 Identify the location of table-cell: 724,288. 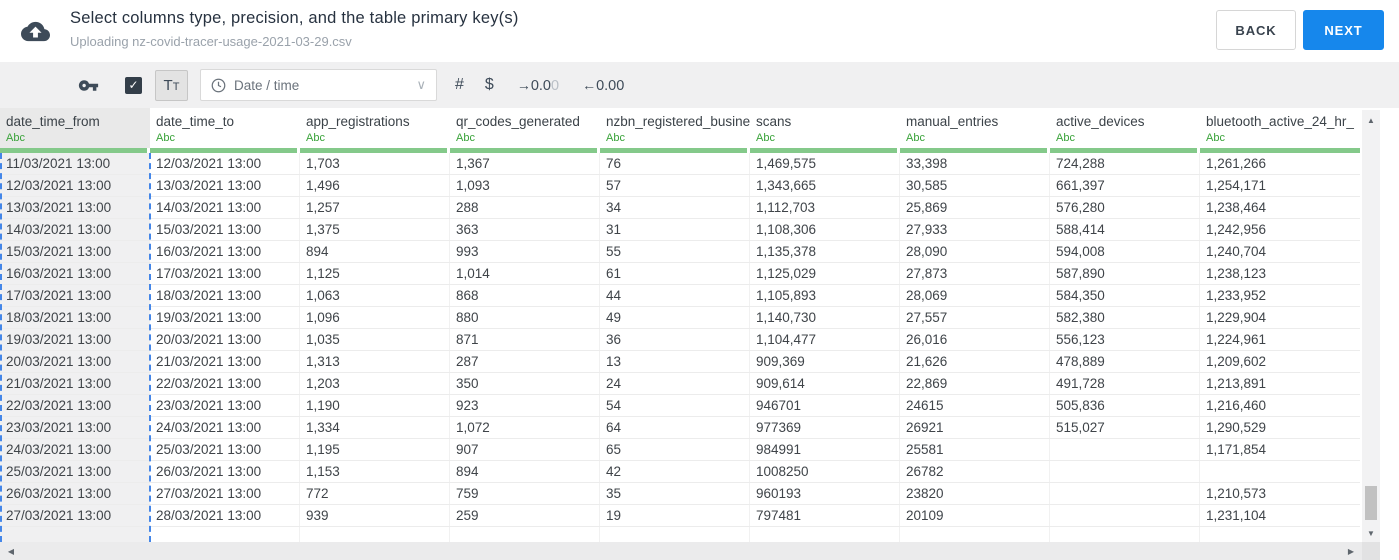
(1125, 163).